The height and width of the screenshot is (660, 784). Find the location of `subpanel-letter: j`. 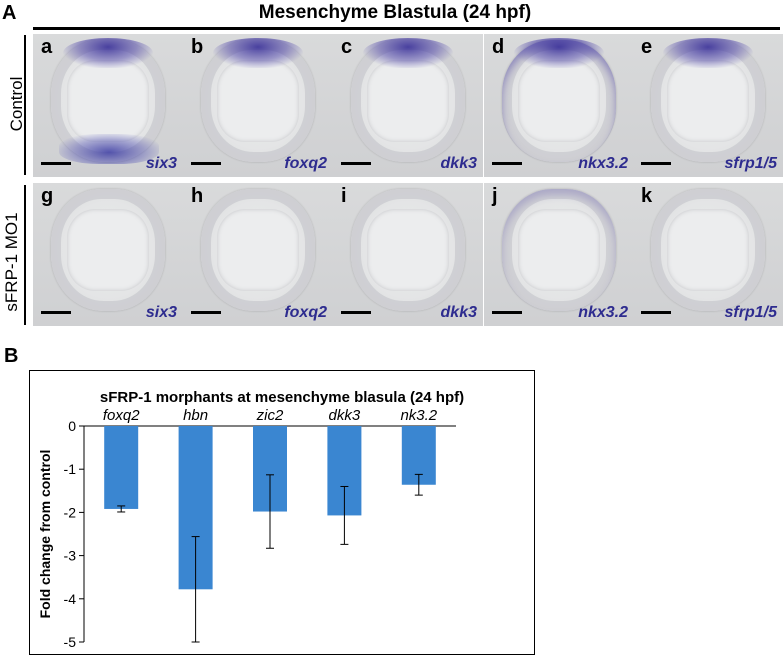

subpanel-letter: j is located at coordinates (495, 196).